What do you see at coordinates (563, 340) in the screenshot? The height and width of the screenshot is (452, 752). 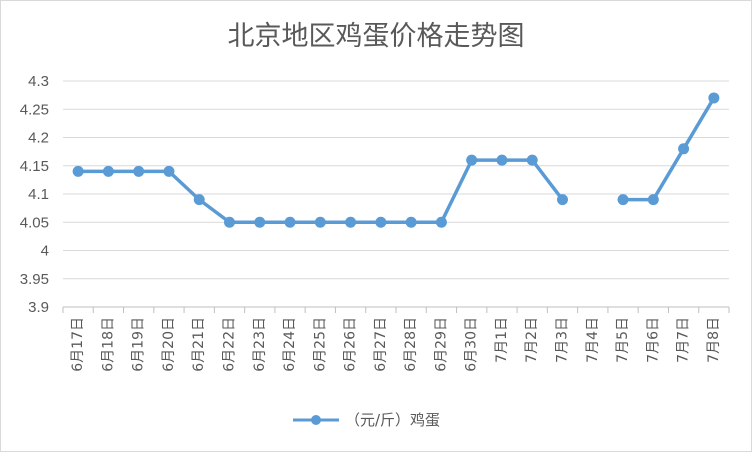 I see `x-tick-label: 7月3日` at bounding box center [563, 340].